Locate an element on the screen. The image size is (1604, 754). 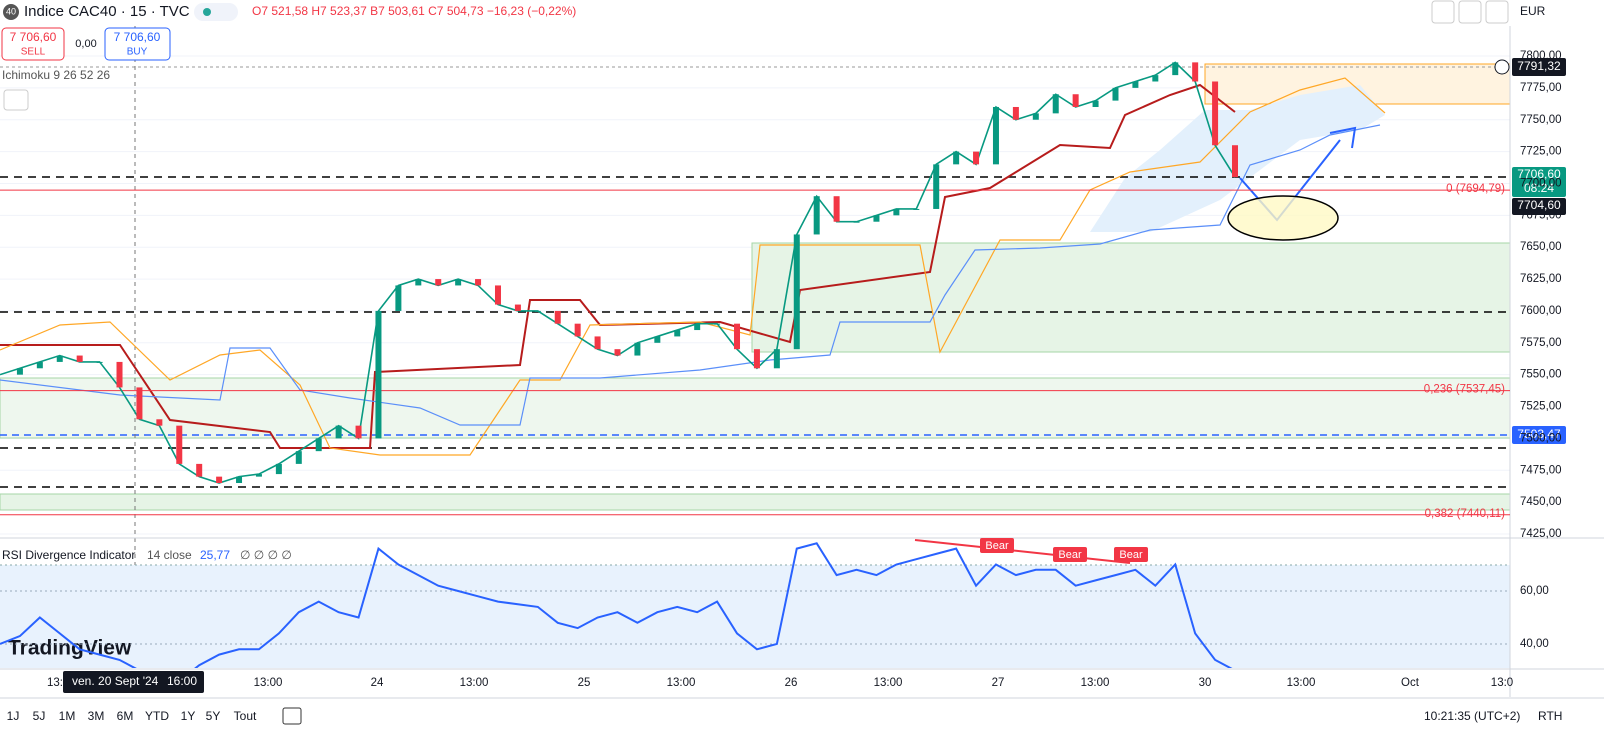
close-tag is located at coordinates (1539, 435).